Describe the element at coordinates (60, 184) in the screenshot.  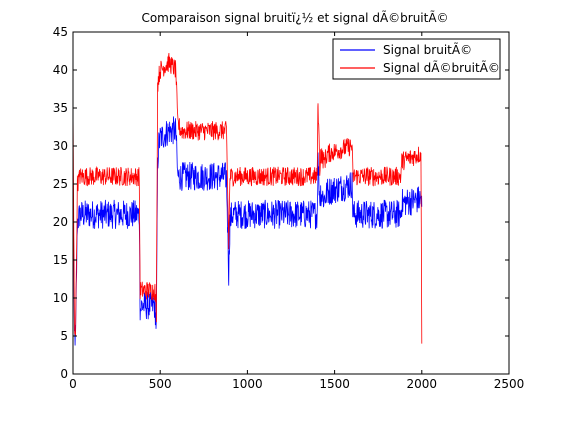
I see `y-tick-label: 25` at that location.